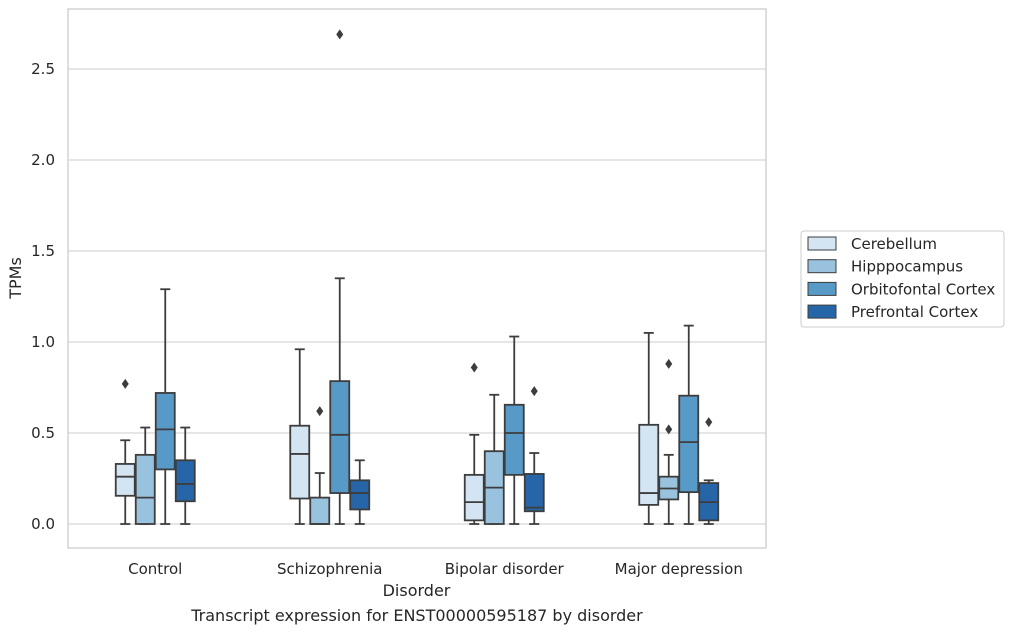 The height and width of the screenshot is (634, 1014). Describe the element at coordinates (43, 342) in the screenshot. I see `y-tick-label: 1.0` at that location.